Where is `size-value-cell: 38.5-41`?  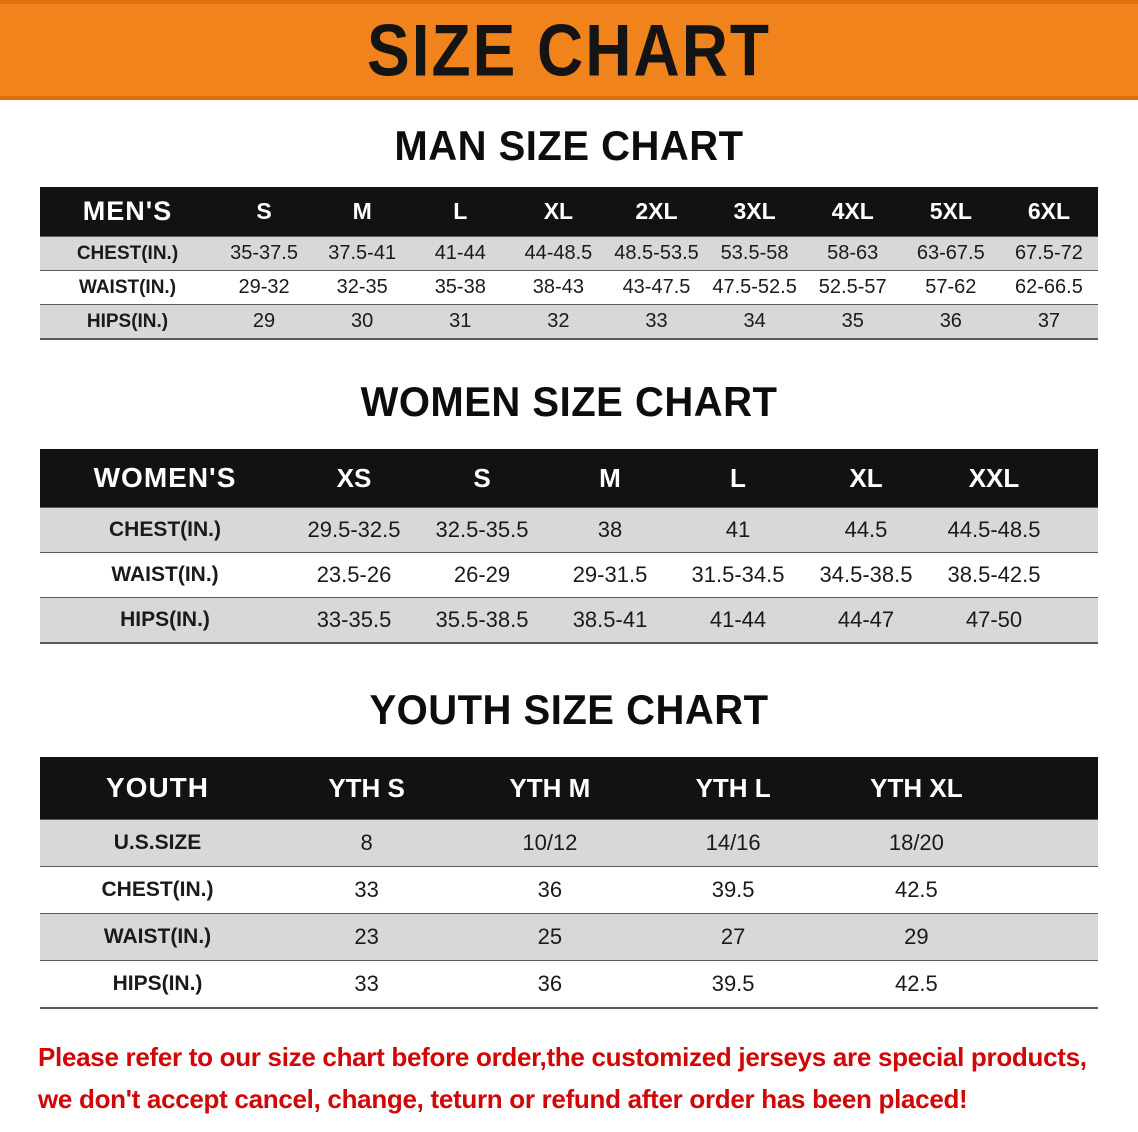
size-value-cell: 38.5-41 is located at coordinates (610, 619).